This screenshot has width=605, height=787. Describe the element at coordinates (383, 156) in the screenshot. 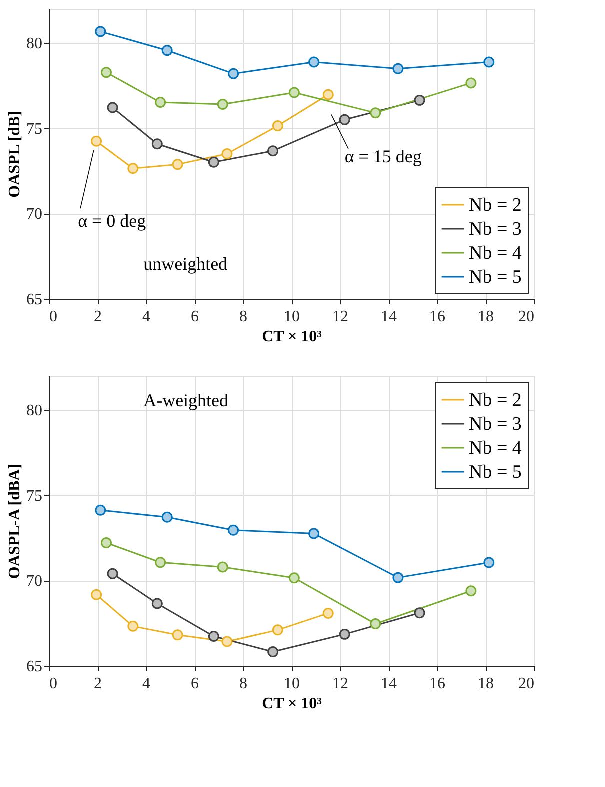

I see `annotation: α = 15 deg` at that location.